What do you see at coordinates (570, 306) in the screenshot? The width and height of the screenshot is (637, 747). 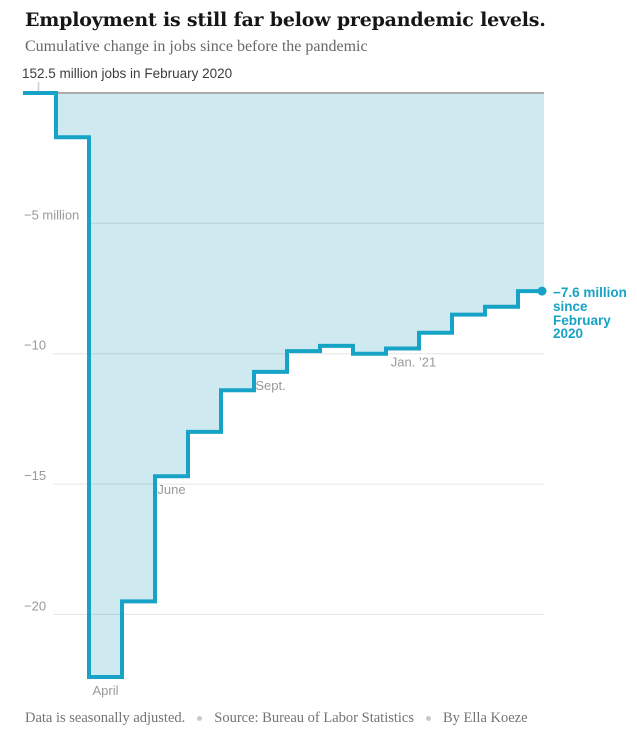 I see `end-annotation-line: since` at bounding box center [570, 306].